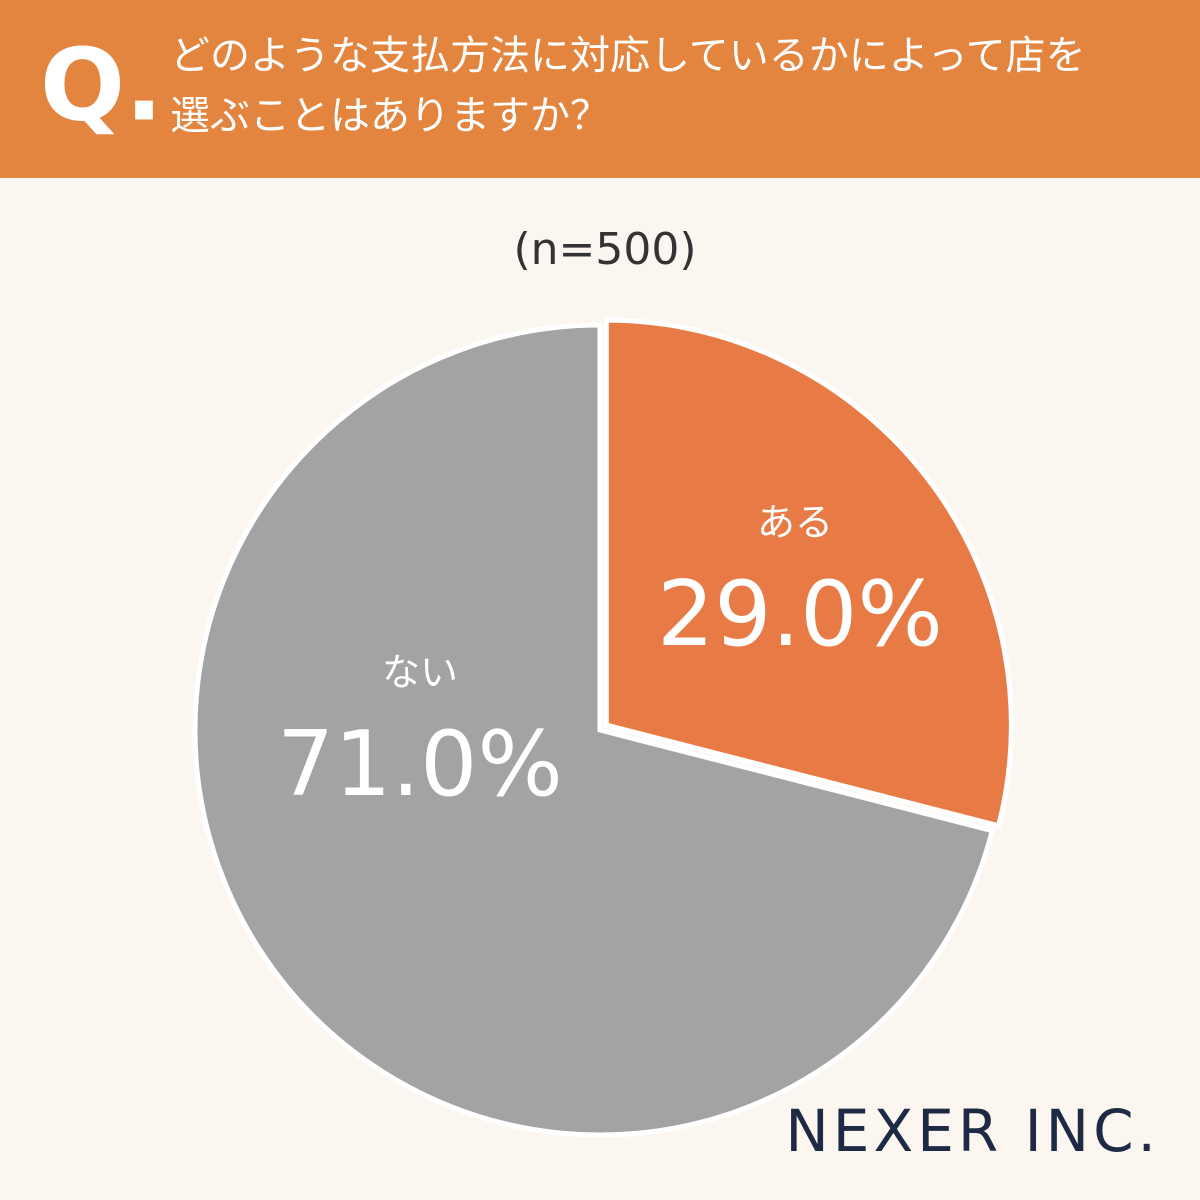  What do you see at coordinates (101, 84) in the screenshot?
I see `question-label: Q.` at bounding box center [101, 84].